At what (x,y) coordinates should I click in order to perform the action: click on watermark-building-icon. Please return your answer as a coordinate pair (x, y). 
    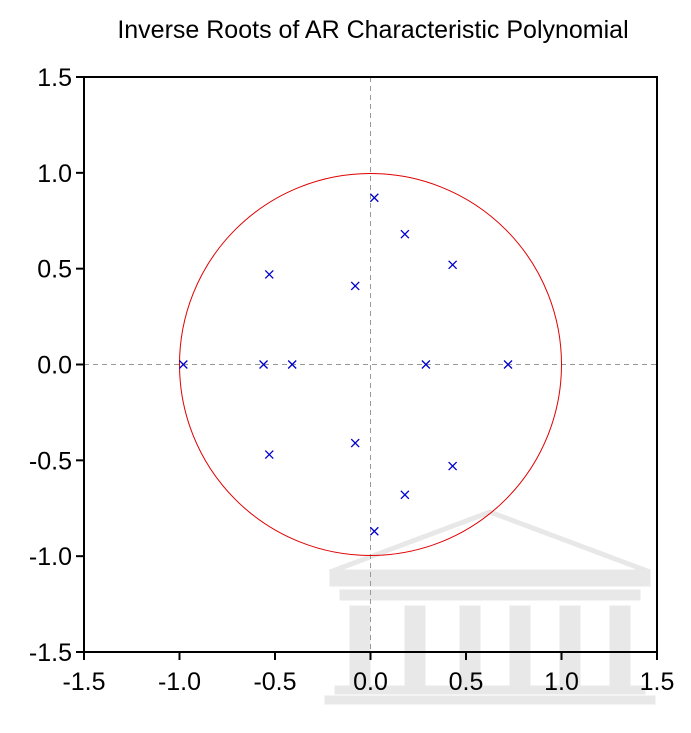
    Looking at the image, I should click on (490, 607).